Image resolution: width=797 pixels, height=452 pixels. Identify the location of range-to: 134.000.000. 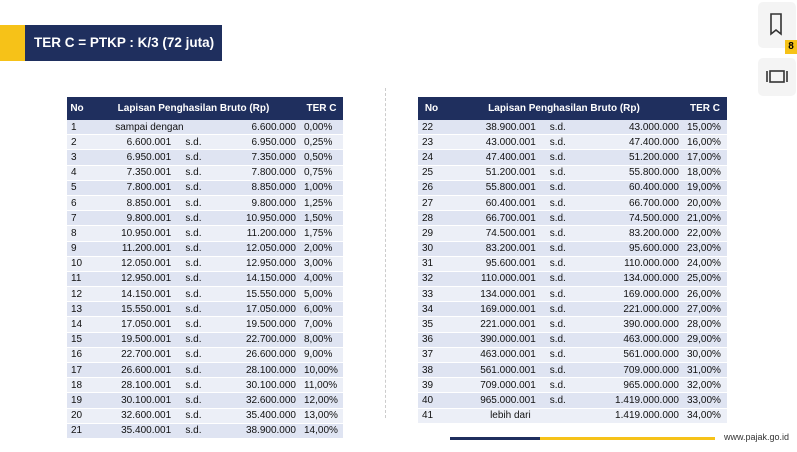
(629, 279).